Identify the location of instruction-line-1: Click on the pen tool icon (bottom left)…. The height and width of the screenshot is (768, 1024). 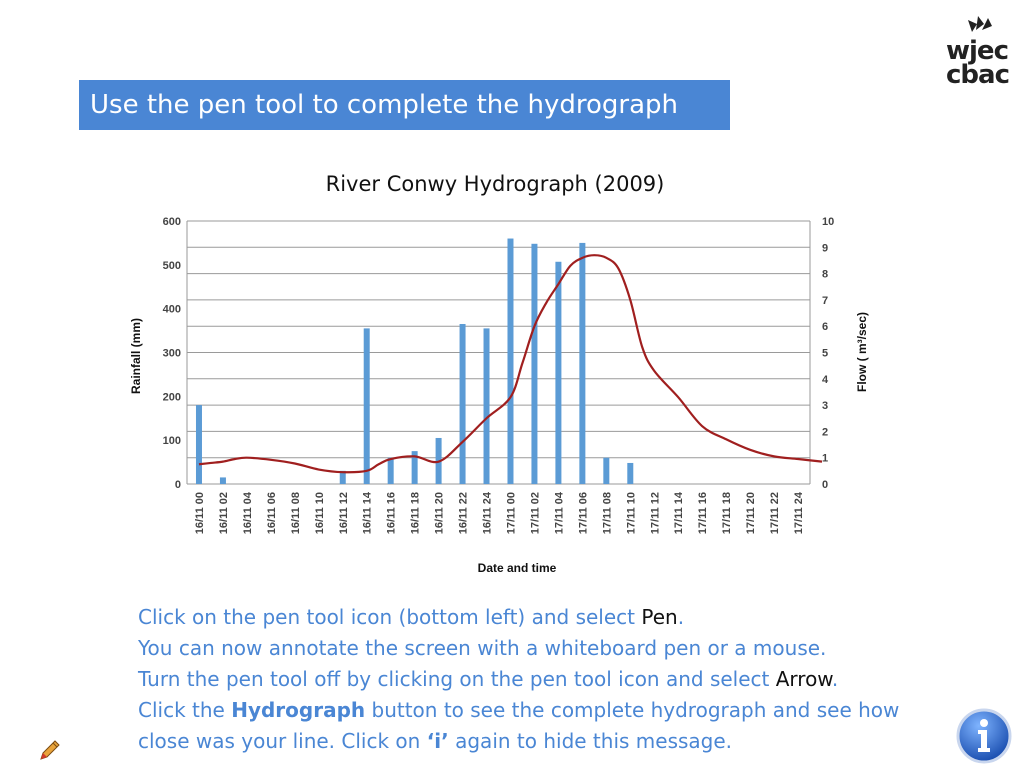
(411, 617).